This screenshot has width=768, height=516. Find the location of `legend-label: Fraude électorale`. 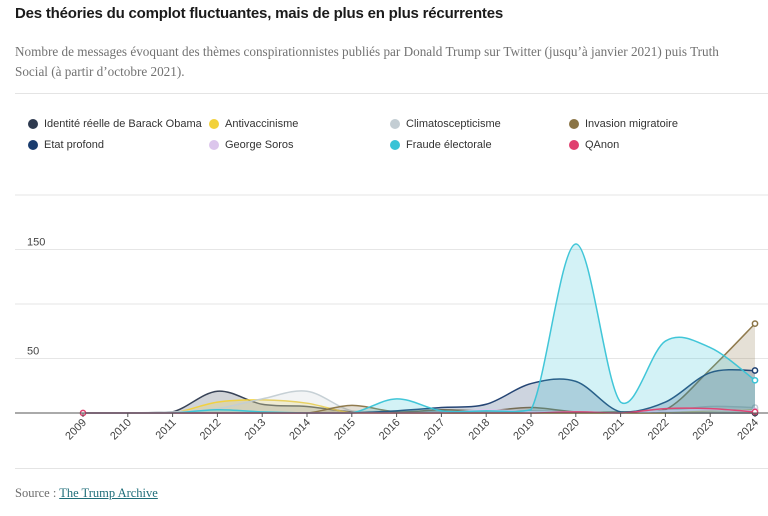

legend-label: Fraude électorale is located at coordinates (449, 145).